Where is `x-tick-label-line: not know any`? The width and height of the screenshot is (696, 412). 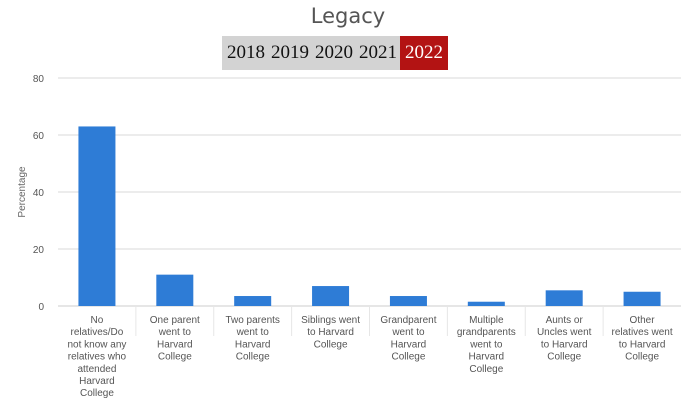 x-tick-label-line: not know any is located at coordinates (96, 344).